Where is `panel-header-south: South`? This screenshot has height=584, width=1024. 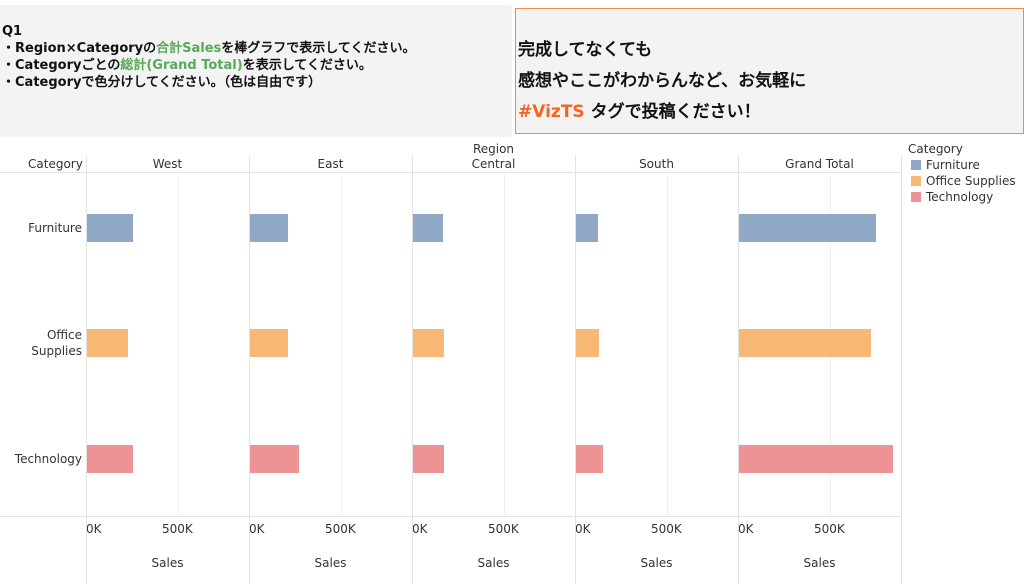
panel-header-south: South is located at coordinates (656, 164).